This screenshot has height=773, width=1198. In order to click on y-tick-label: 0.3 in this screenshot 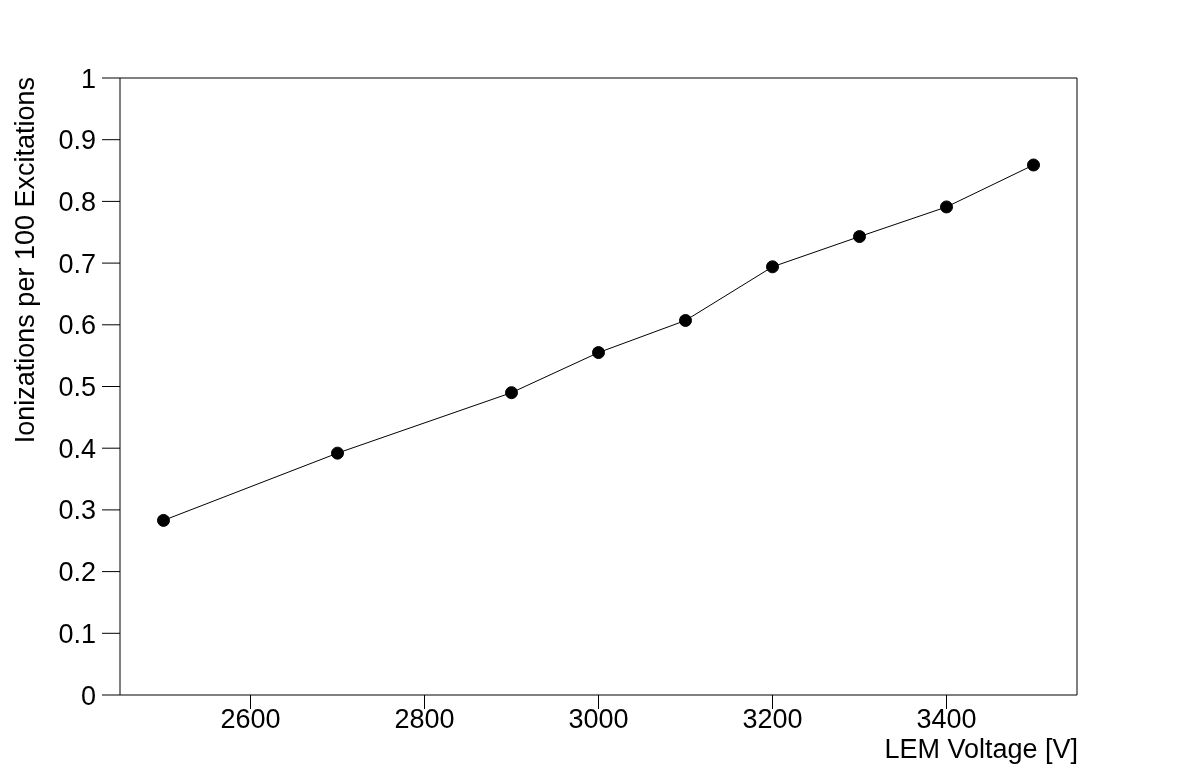, I will do `click(77, 510)`.